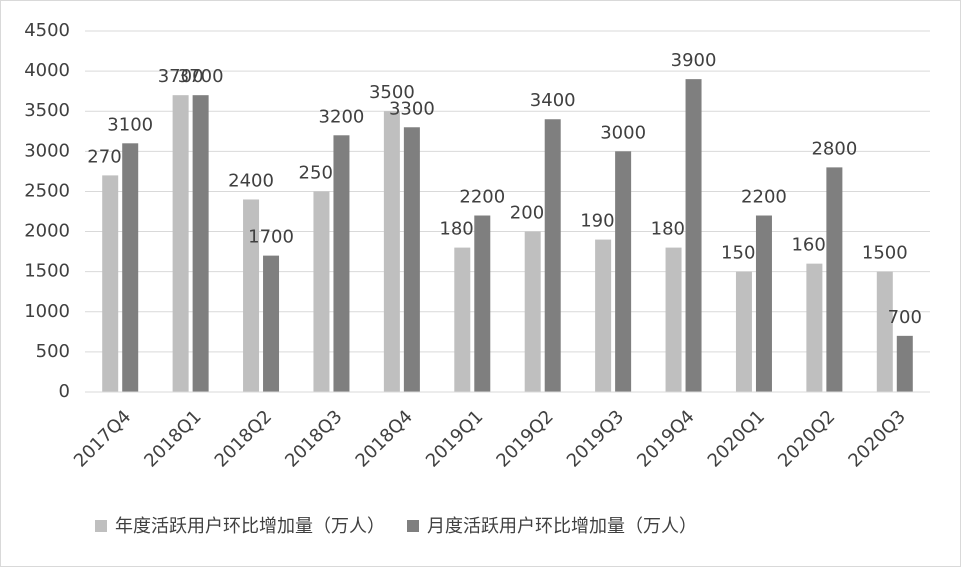 The width and height of the screenshot is (961, 567). Describe the element at coordinates (905, 317) in the screenshot. I see `data-label: 700` at that location.